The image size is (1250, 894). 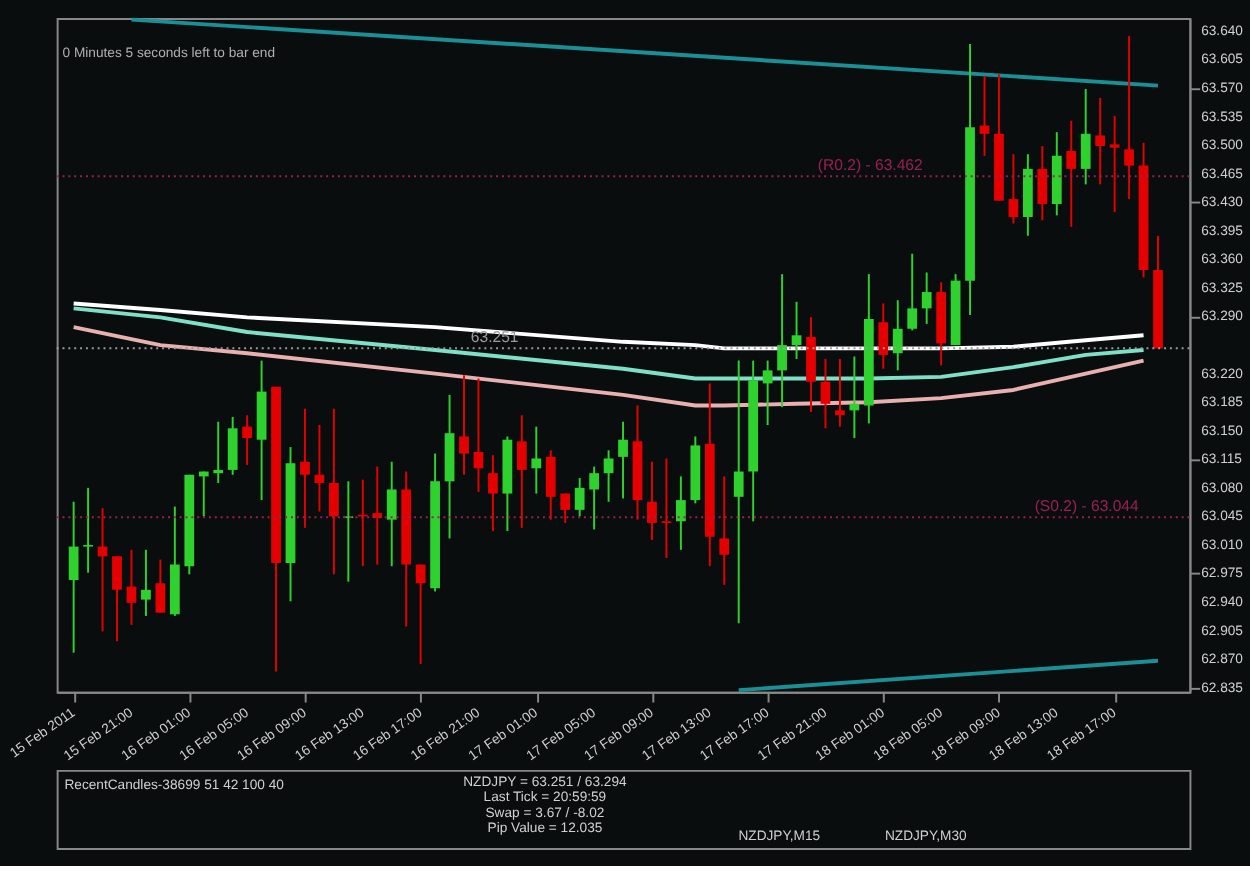 I want to click on ref-line-label: (R0.2) - 63.462, so click(x=870, y=165).